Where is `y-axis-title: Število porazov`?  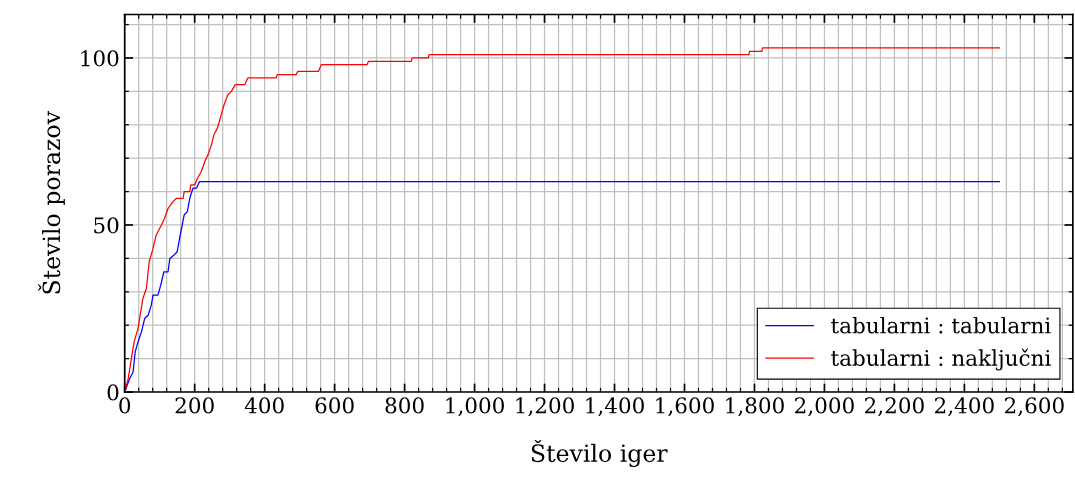
y-axis-title: Število porazov is located at coordinates (51, 202).